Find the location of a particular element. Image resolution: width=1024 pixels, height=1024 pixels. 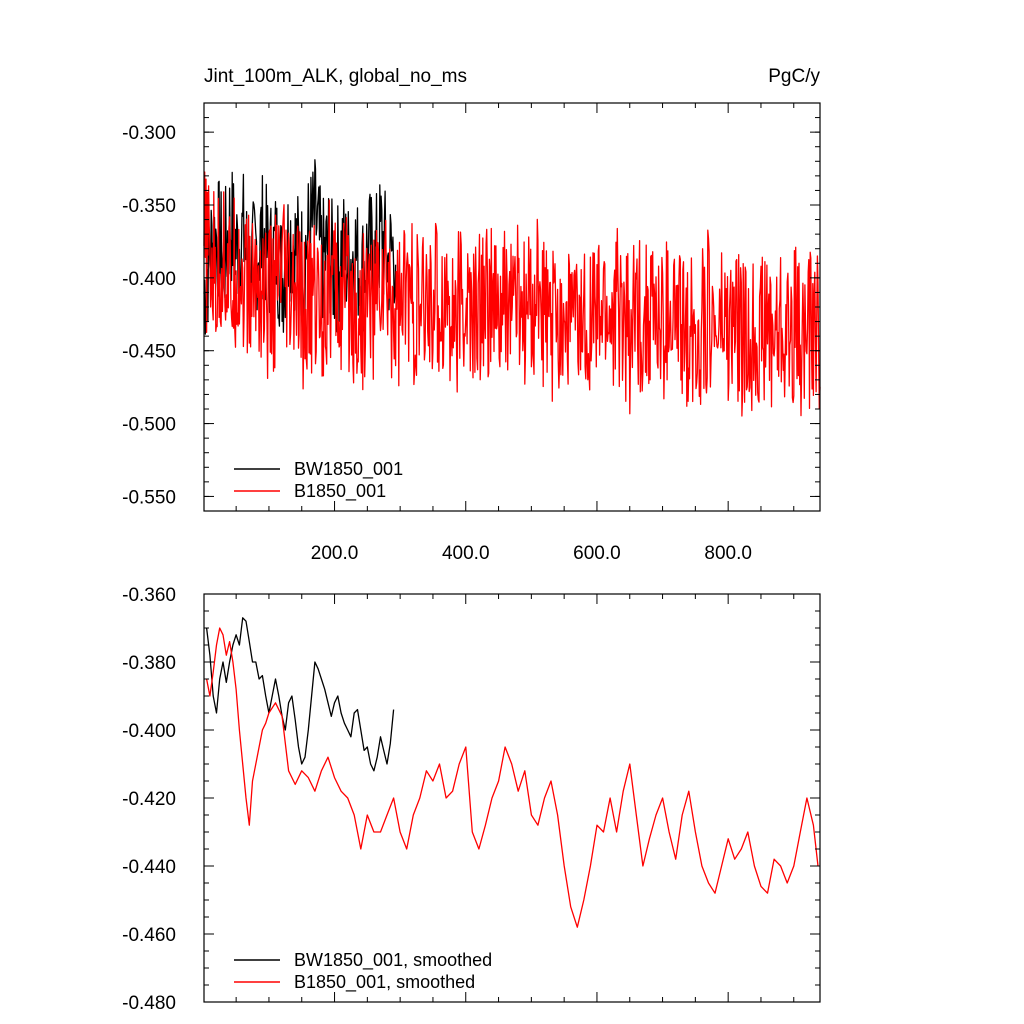

x-tick-label: 800.0 is located at coordinates (728, 553).